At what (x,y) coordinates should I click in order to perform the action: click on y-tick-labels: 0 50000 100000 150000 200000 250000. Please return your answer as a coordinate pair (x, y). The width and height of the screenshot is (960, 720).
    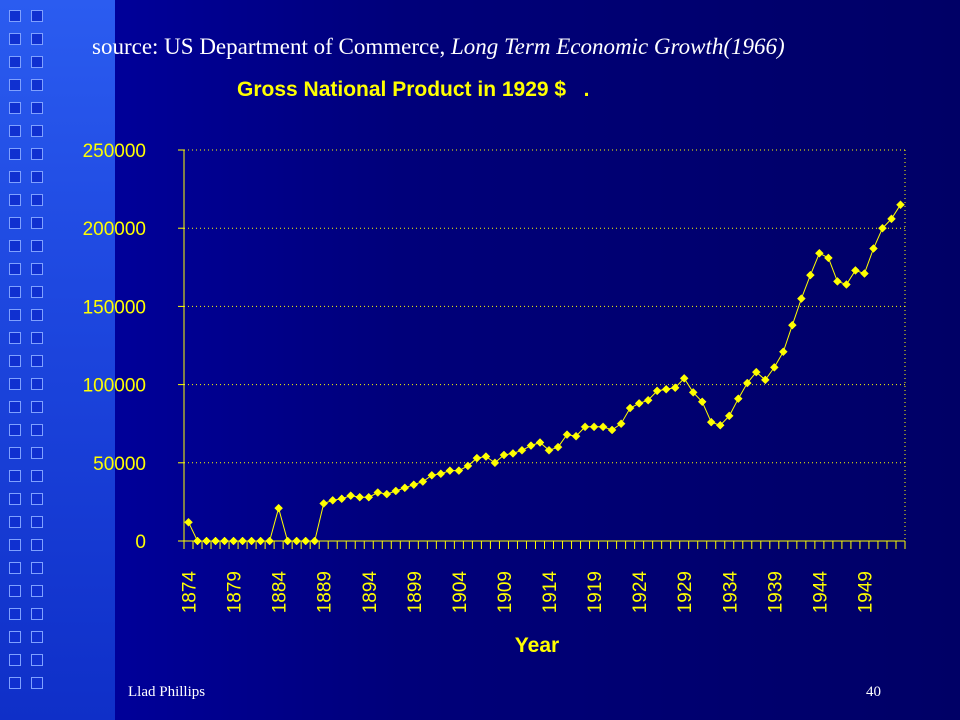
    Looking at the image, I should click on (114, 347).